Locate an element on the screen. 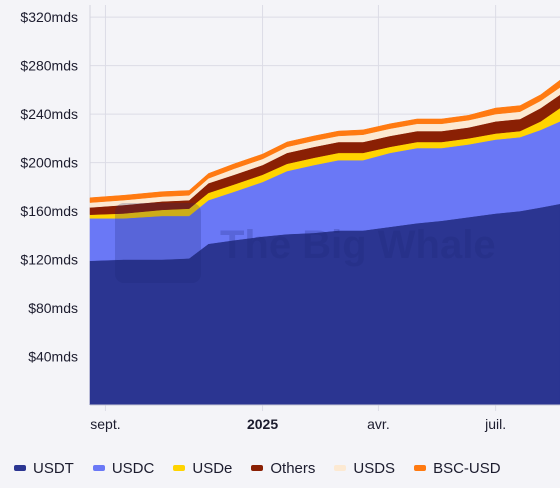 This screenshot has width=560, height=488. legend: USDT USDC USDe Others USDS BSC-USD is located at coordinates (267, 468).